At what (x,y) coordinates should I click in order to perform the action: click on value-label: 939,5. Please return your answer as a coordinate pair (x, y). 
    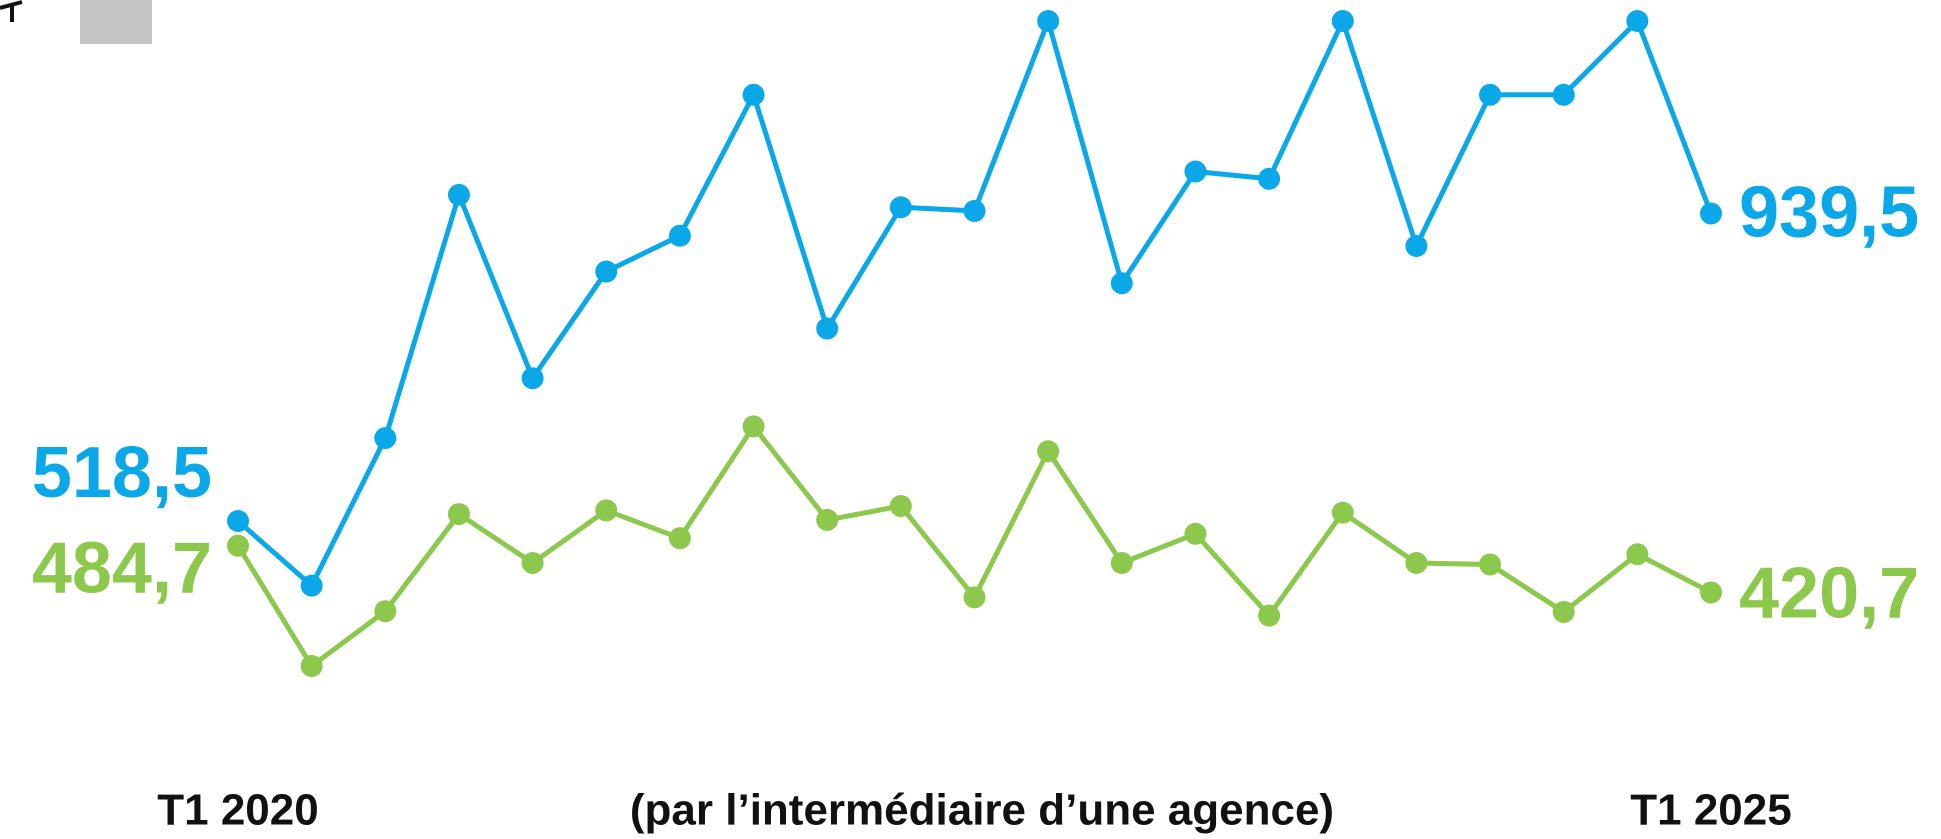
    Looking at the image, I should click on (1829, 212).